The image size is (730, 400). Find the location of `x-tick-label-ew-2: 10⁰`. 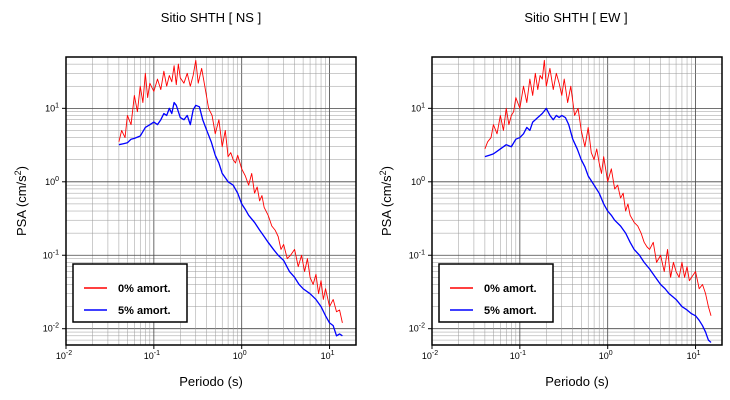

x-tick-label-ew-2: 10⁰ is located at coordinates (606, 355).